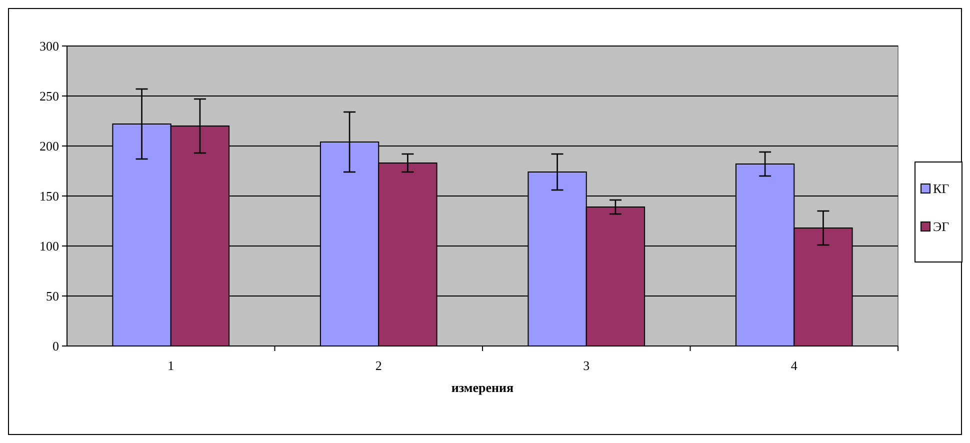  What do you see at coordinates (49, 96) in the screenshot?
I see `y-tick-label: 250` at bounding box center [49, 96].